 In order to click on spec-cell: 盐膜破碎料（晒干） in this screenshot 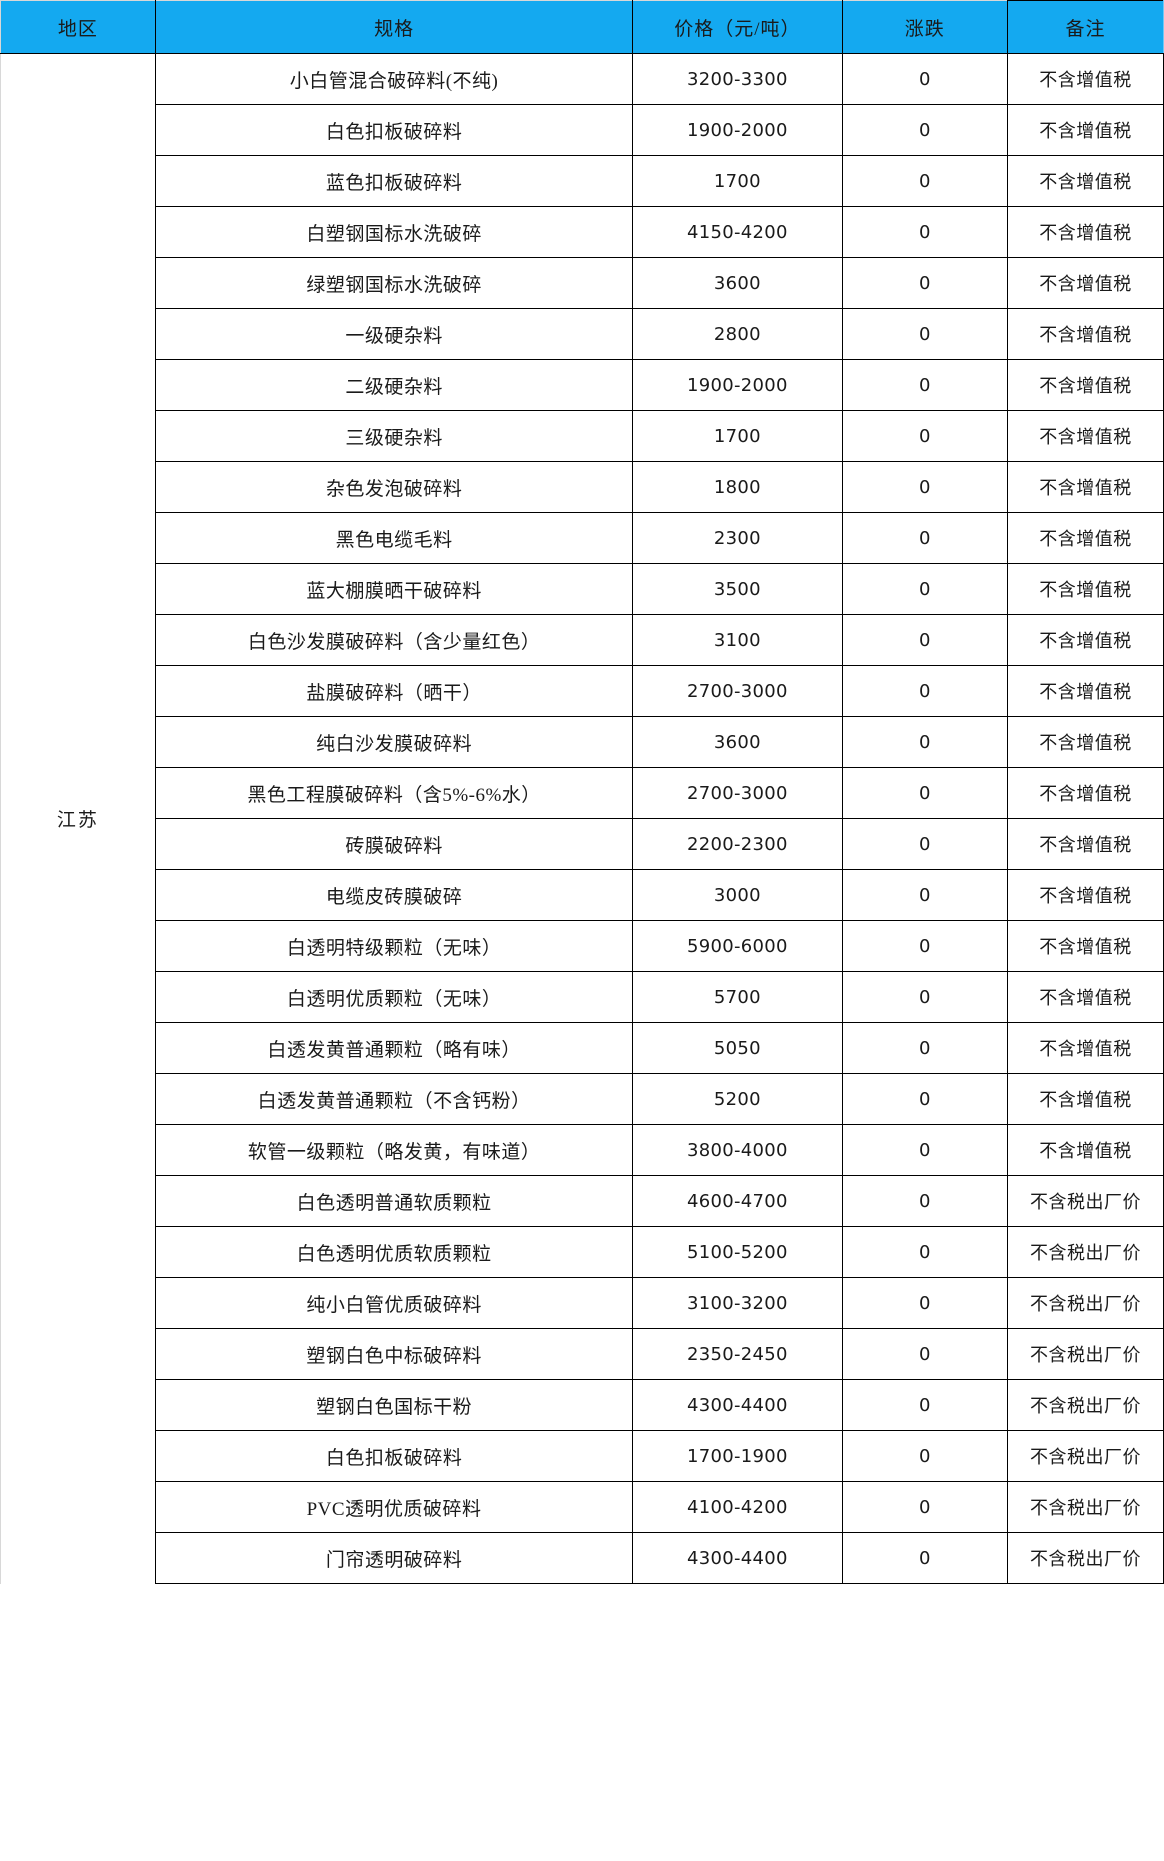, I will do `click(394, 691)`.